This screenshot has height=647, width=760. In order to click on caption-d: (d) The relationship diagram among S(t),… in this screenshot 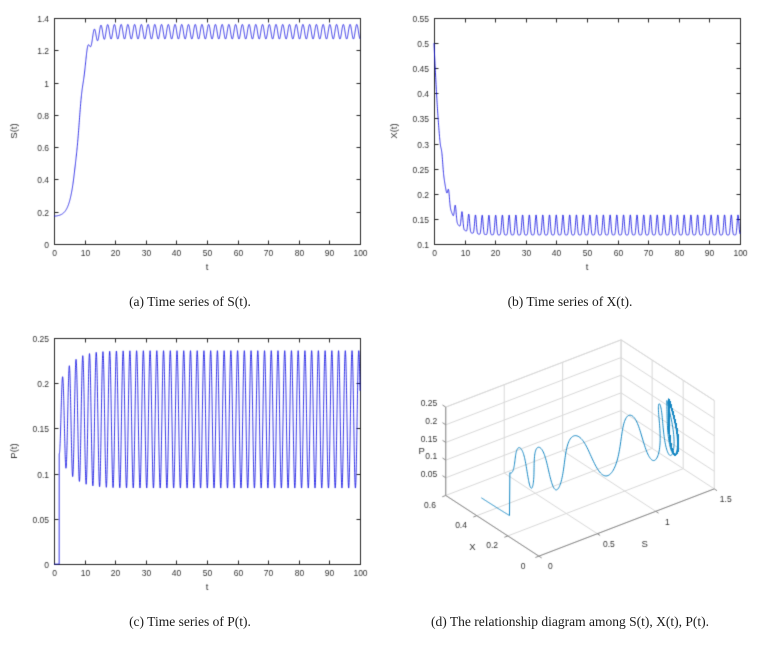, I will do `click(570, 621)`.